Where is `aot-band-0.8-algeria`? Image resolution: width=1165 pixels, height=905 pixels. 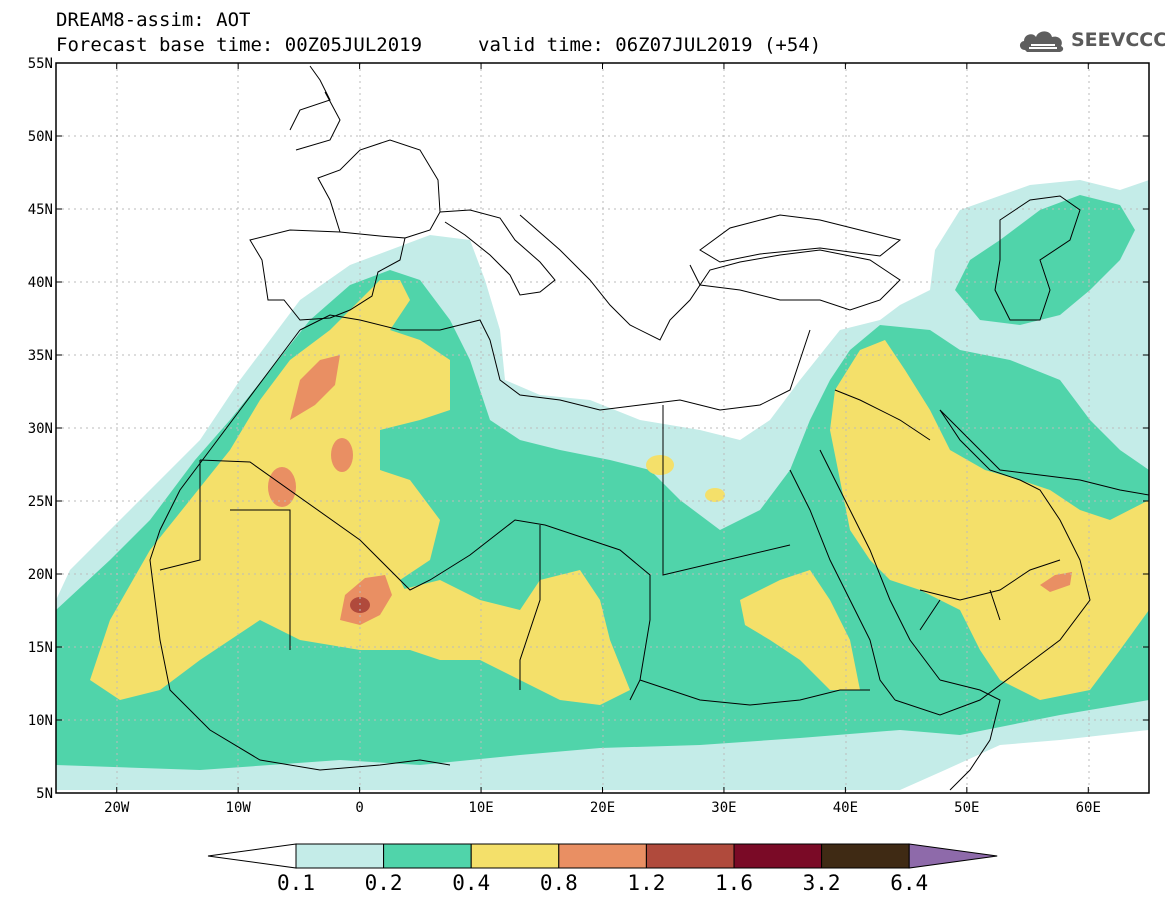 aot-band-0.8-algeria is located at coordinates (342, 455).